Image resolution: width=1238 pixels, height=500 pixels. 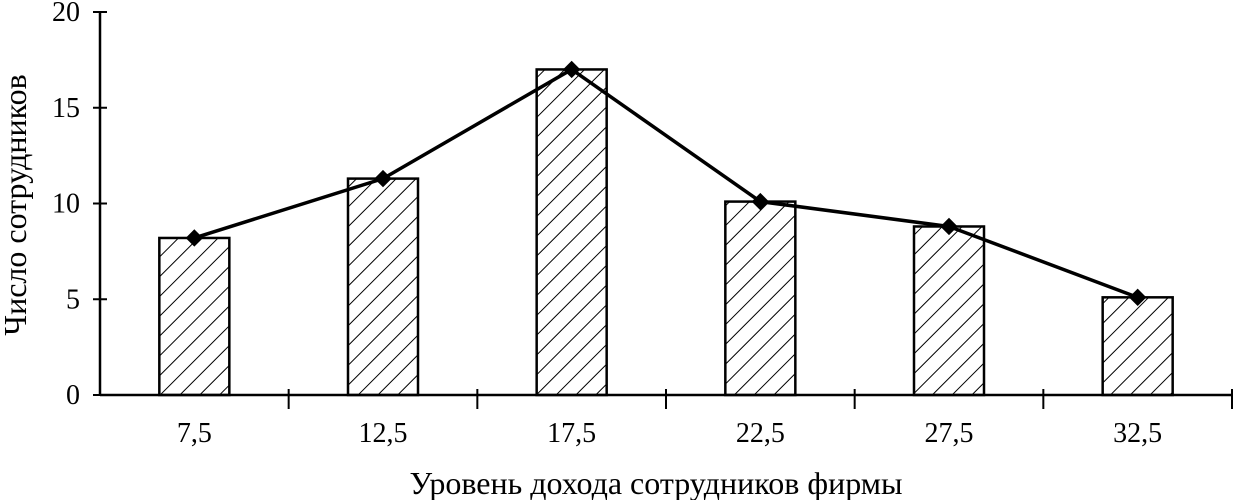 I want to click on x-tick-label: 32,5, so click(x=1137, y=433).